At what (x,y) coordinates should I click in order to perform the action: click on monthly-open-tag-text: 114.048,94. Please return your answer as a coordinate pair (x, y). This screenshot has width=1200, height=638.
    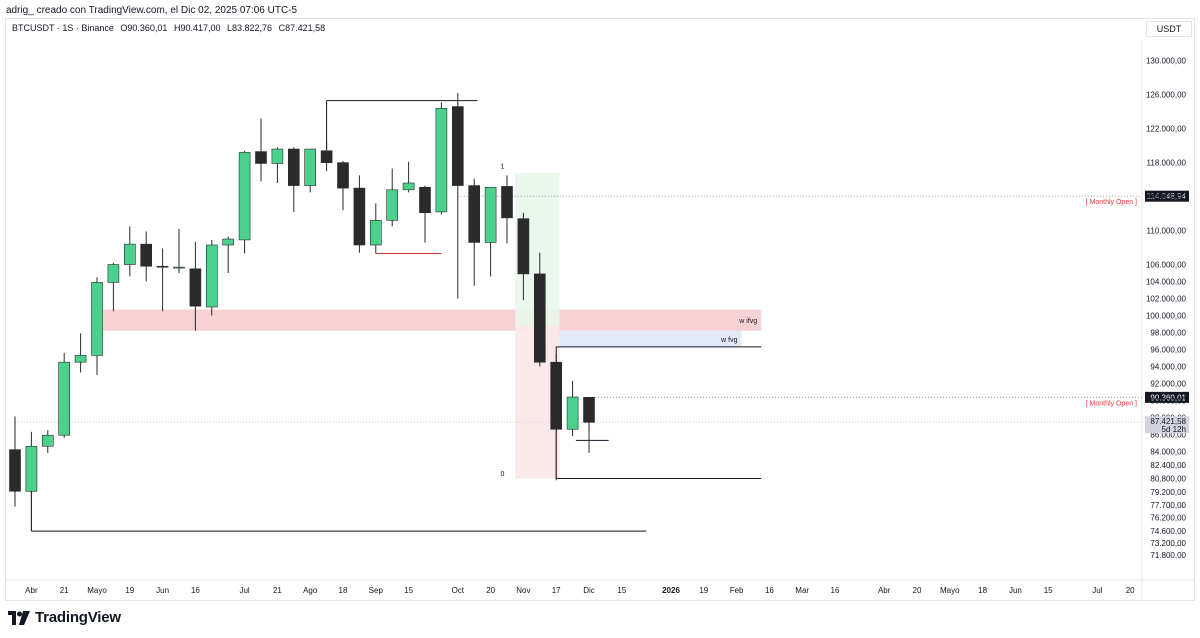
    Looking at the image, I should click on (1167, 196).